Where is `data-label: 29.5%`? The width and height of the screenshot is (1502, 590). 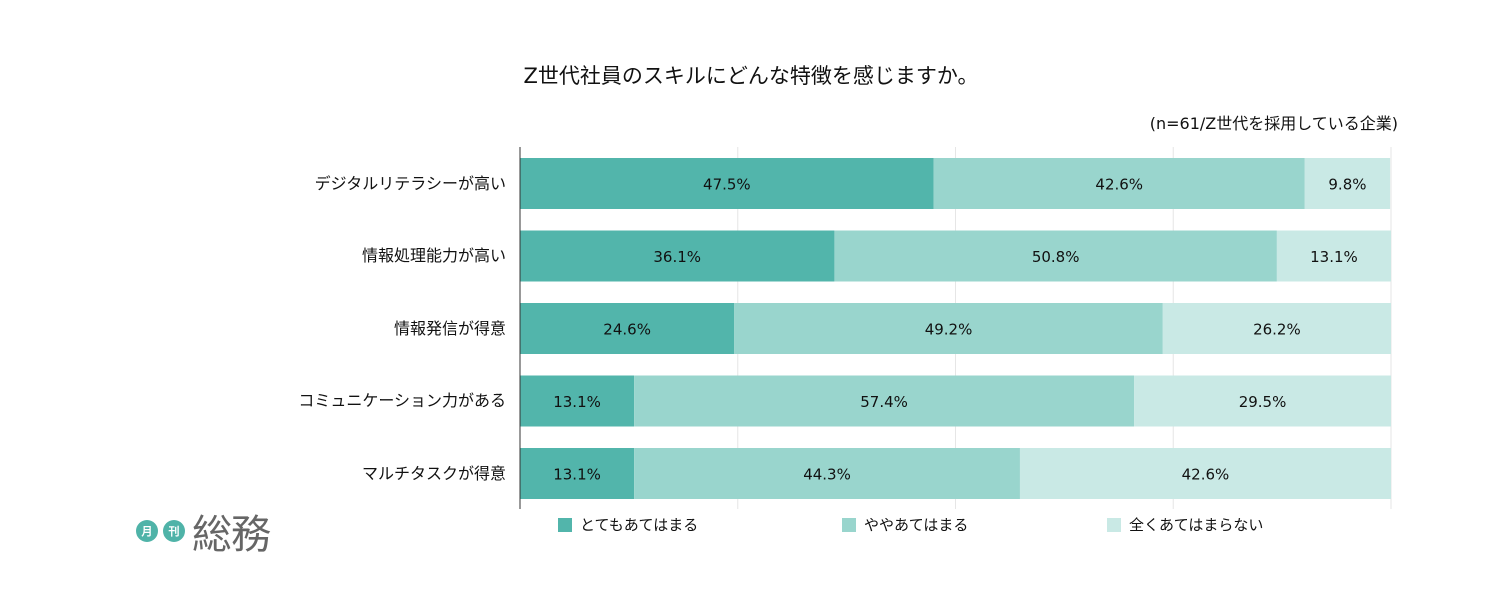 data-label: 29.5% is located at coordinates (1263, 402).